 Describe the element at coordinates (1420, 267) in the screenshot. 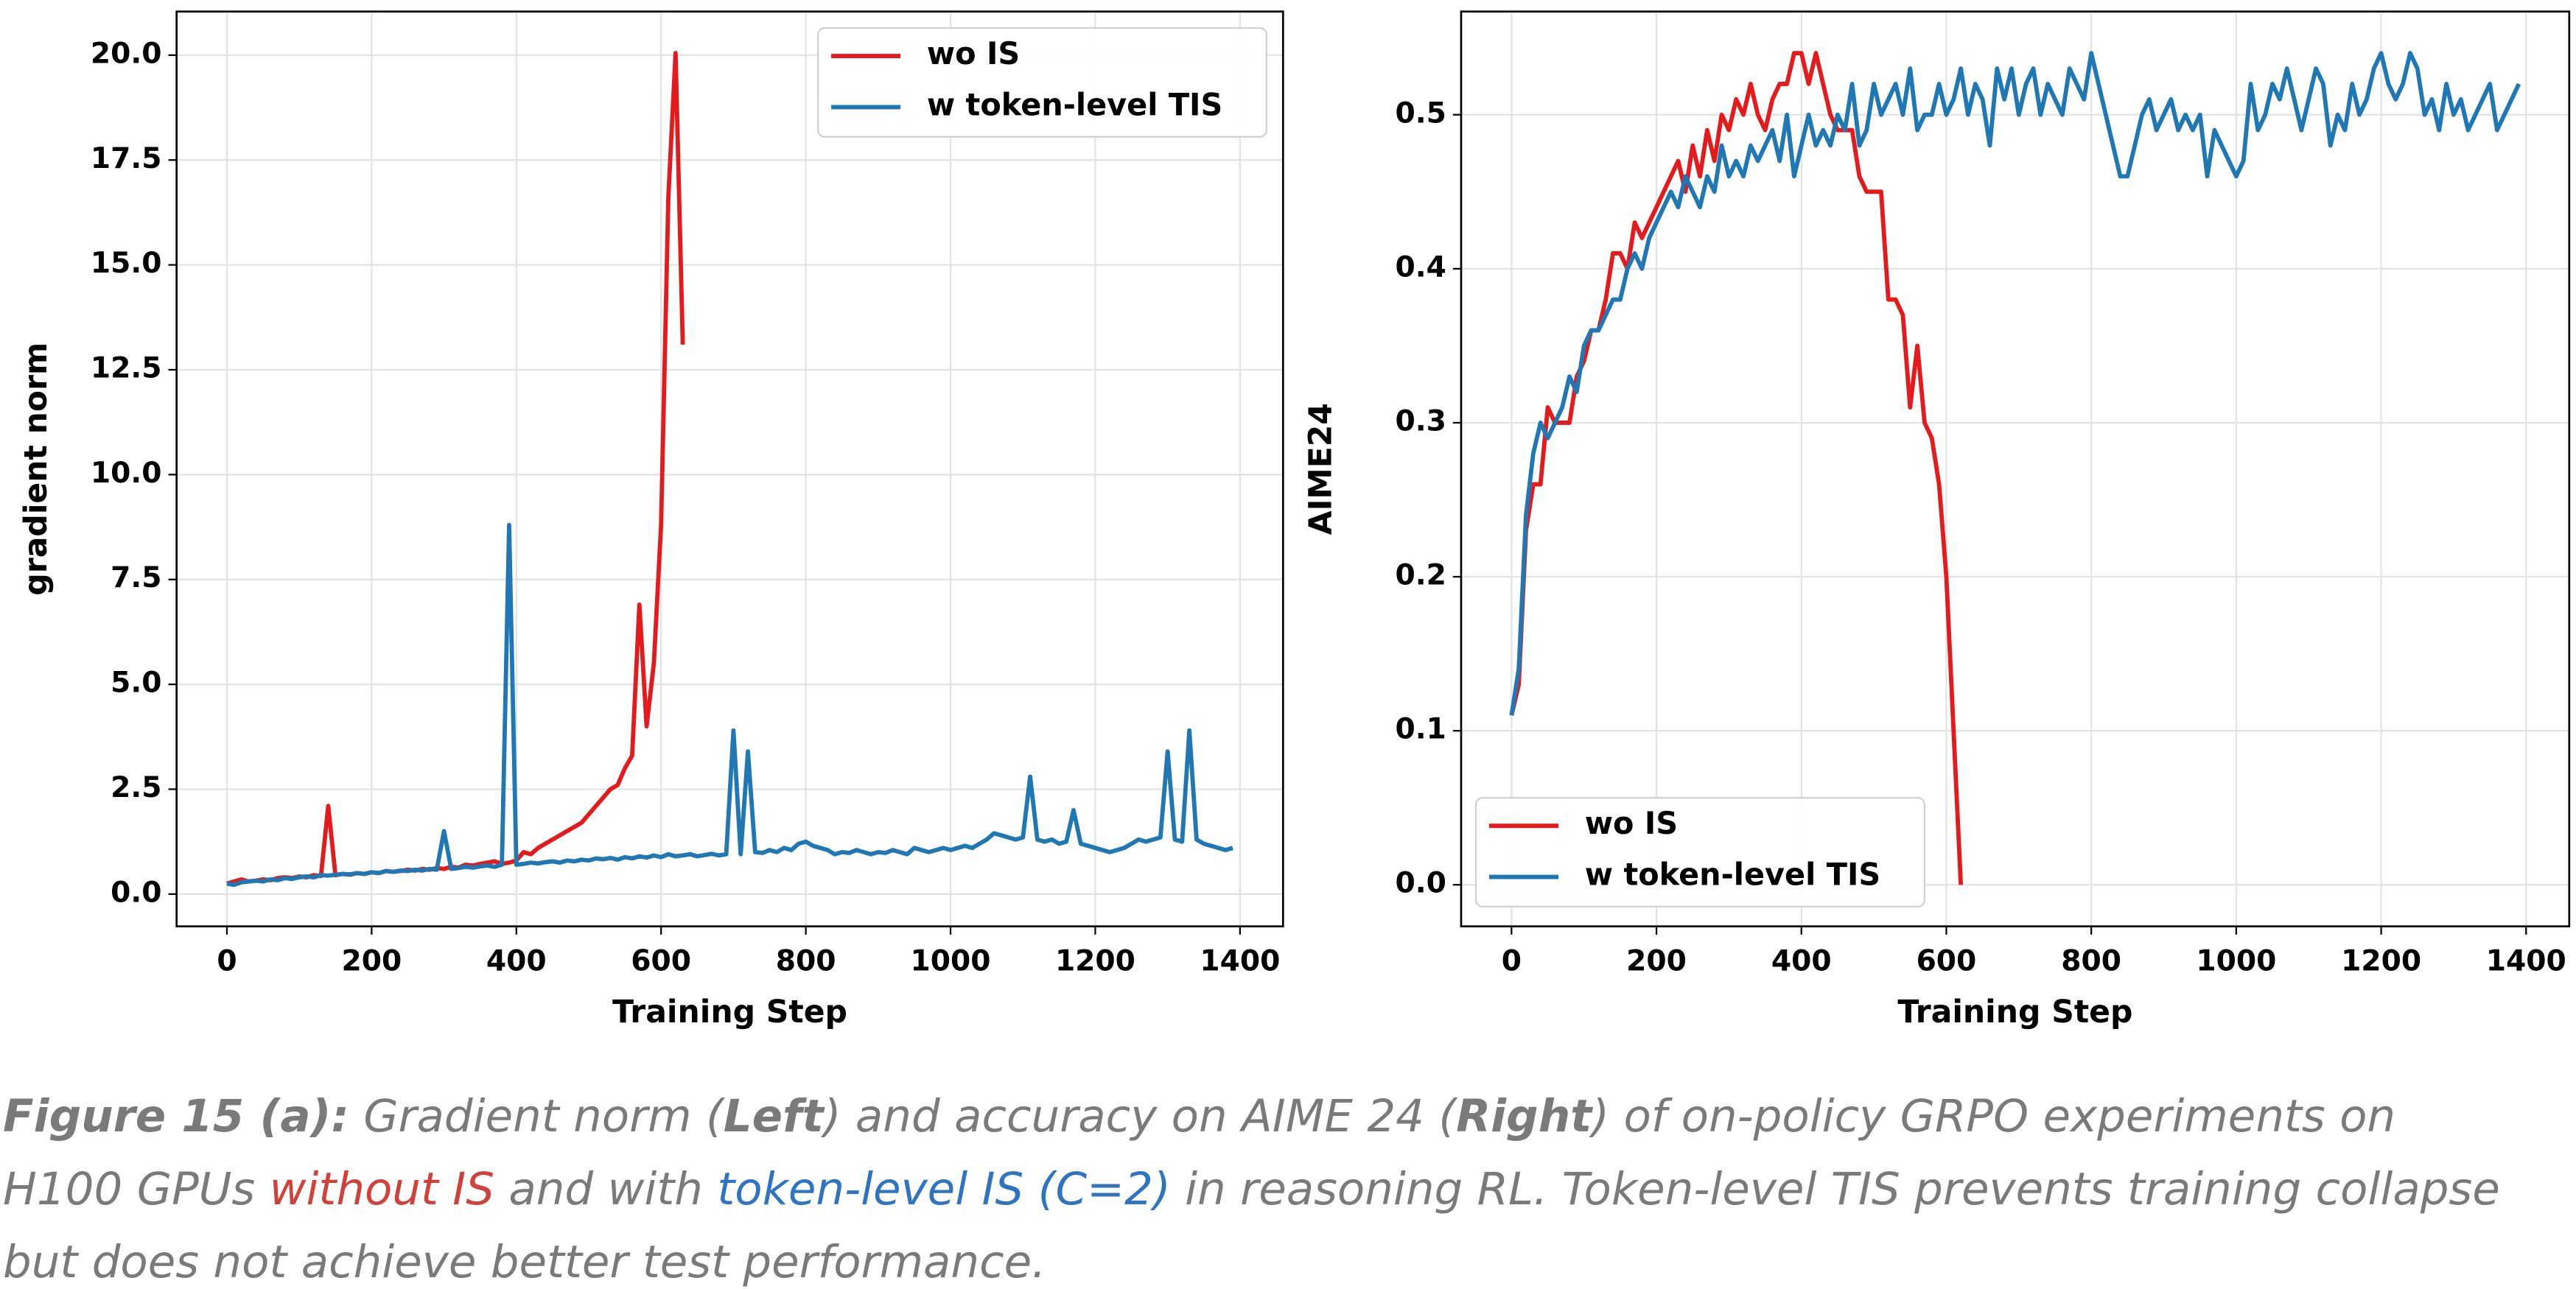

I see `y-tick-label: 0.4` at that location.